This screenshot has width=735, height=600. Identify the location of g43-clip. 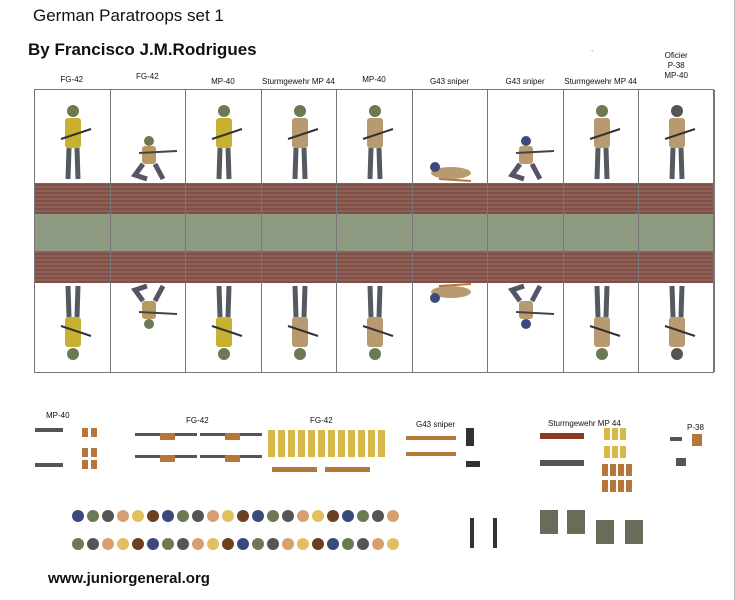
(473, 464).